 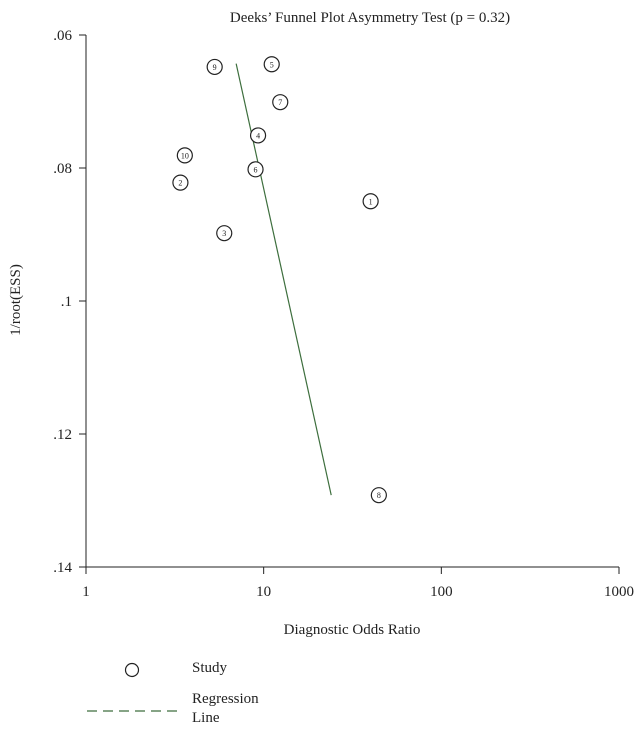 What do you see at coordinates (210, 668) in the screenshot?
I see `legend-study-label: Study` at bounding box center [210, 668].